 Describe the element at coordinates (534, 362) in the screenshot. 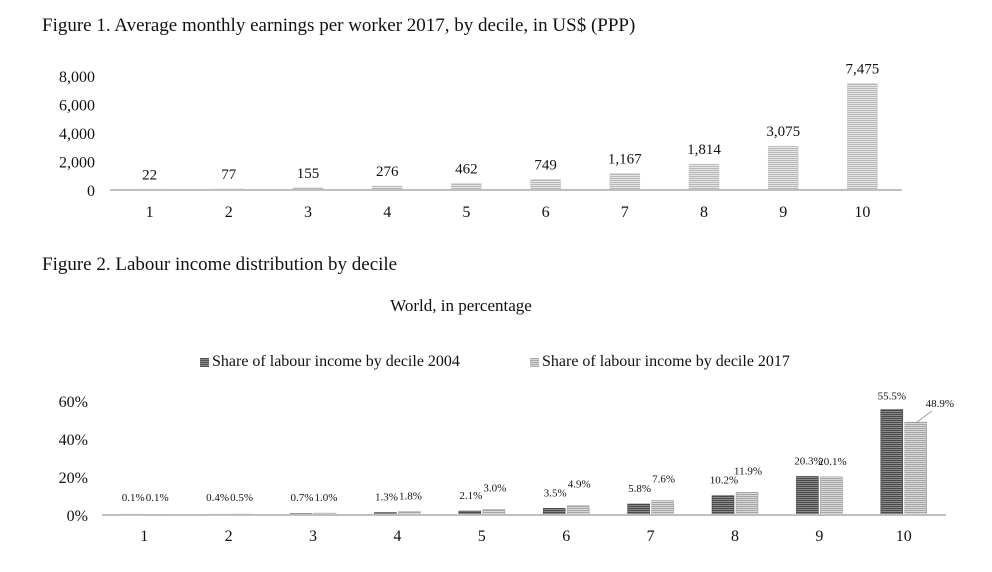

I see `legend-swatch-2017` at that location.